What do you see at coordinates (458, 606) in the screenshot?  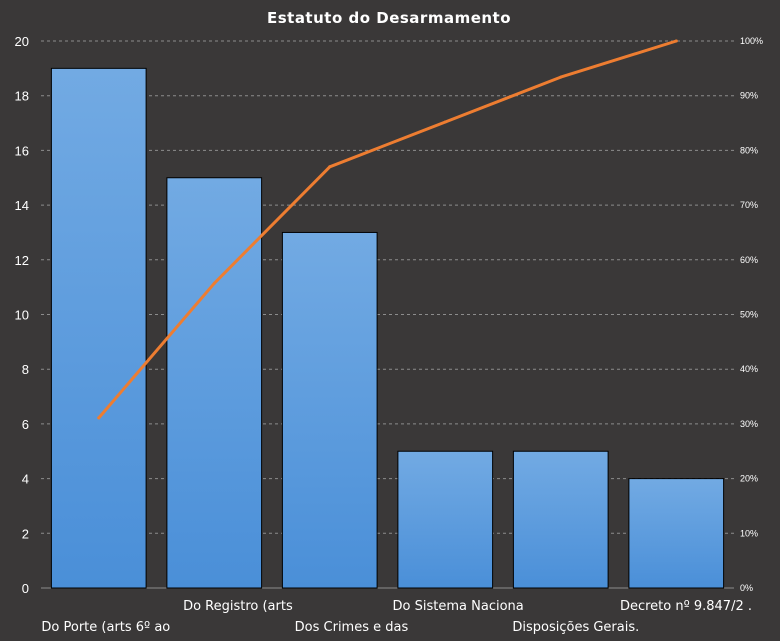 I see `category-label: Do Sistema Naciona` at bounding box center [458, 606].